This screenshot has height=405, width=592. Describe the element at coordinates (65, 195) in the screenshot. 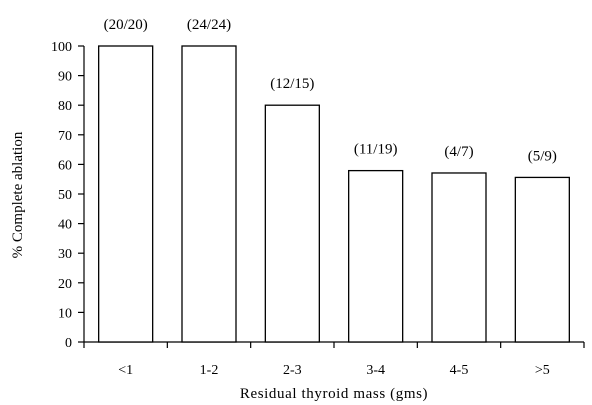

I see `y-tick-label: 50` at that location.